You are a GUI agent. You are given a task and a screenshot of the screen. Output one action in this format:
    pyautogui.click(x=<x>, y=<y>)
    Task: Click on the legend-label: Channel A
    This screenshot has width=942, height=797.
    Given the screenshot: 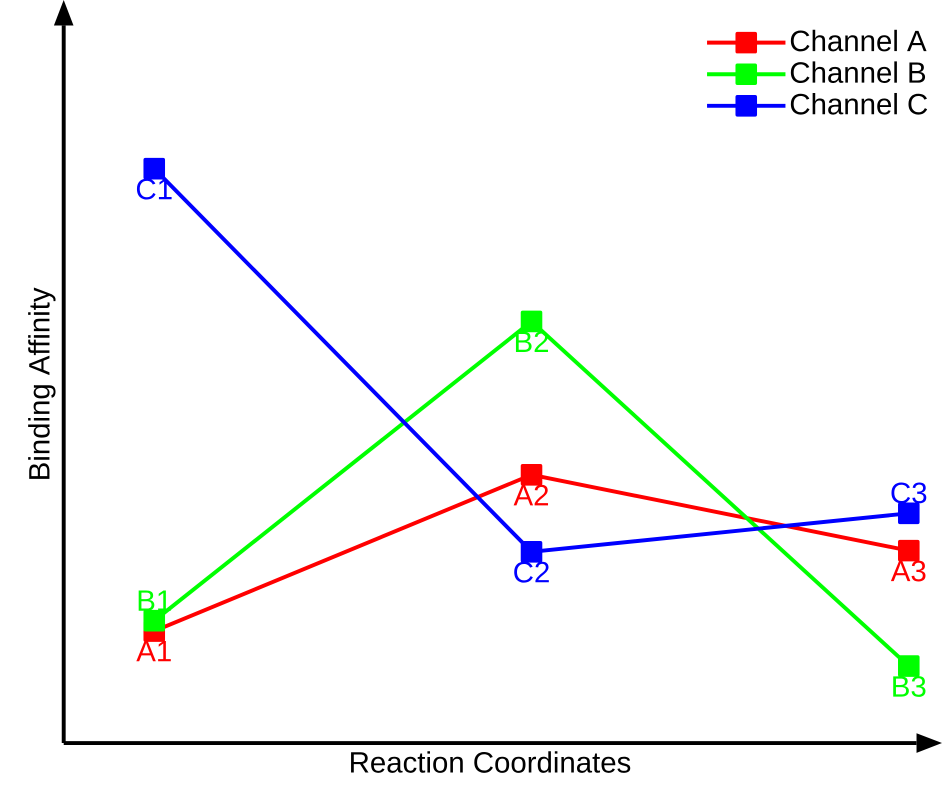 What is the action you would take?
    pyautogui.click(x=858, y=41)
    